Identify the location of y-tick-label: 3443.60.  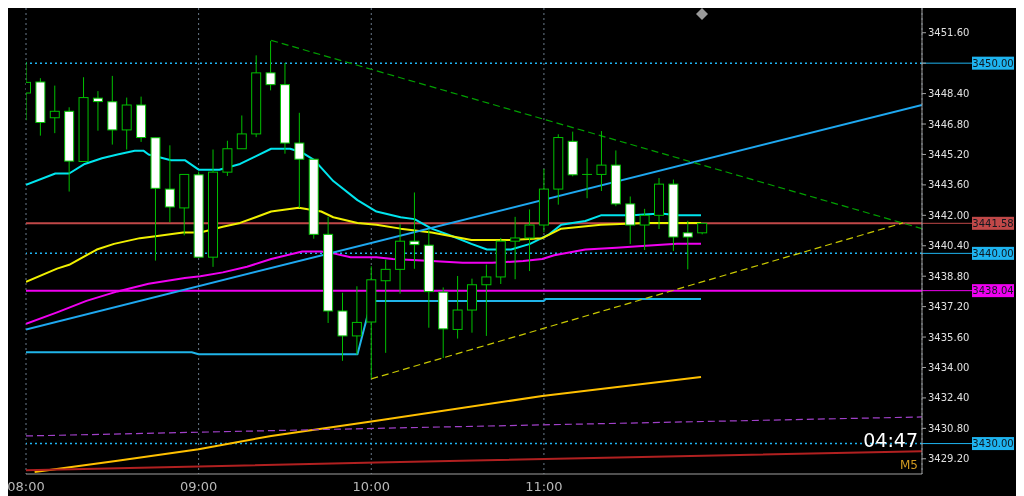
(949, 185).